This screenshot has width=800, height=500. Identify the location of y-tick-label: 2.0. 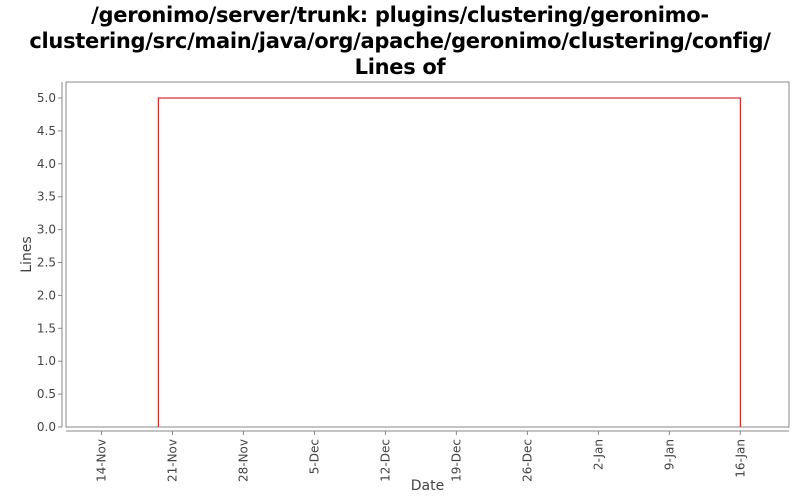
(46, 295).